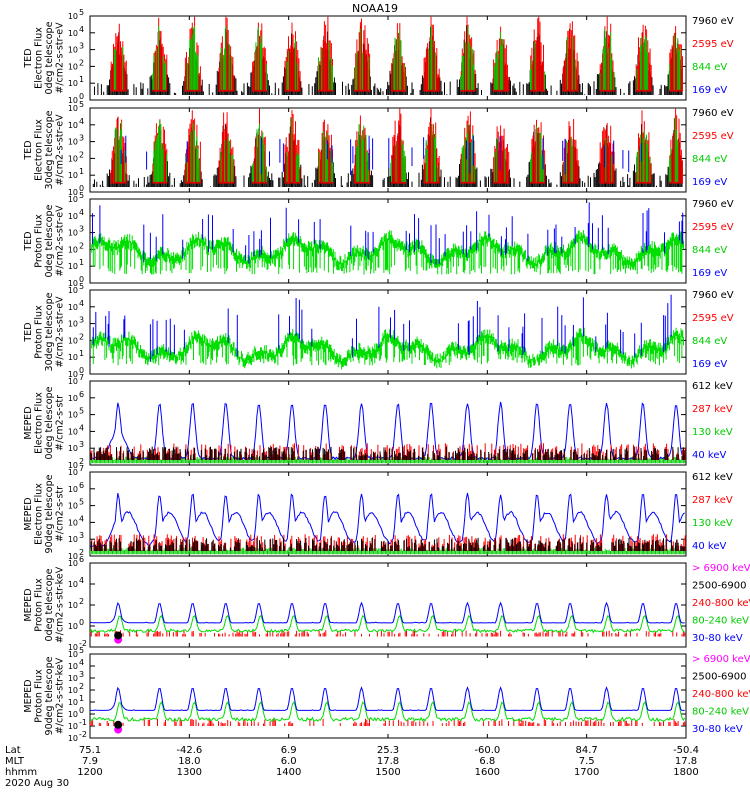 The image size is (750, 800). I want to click on date-label: 2020 Aug 30, so click(37, 783).